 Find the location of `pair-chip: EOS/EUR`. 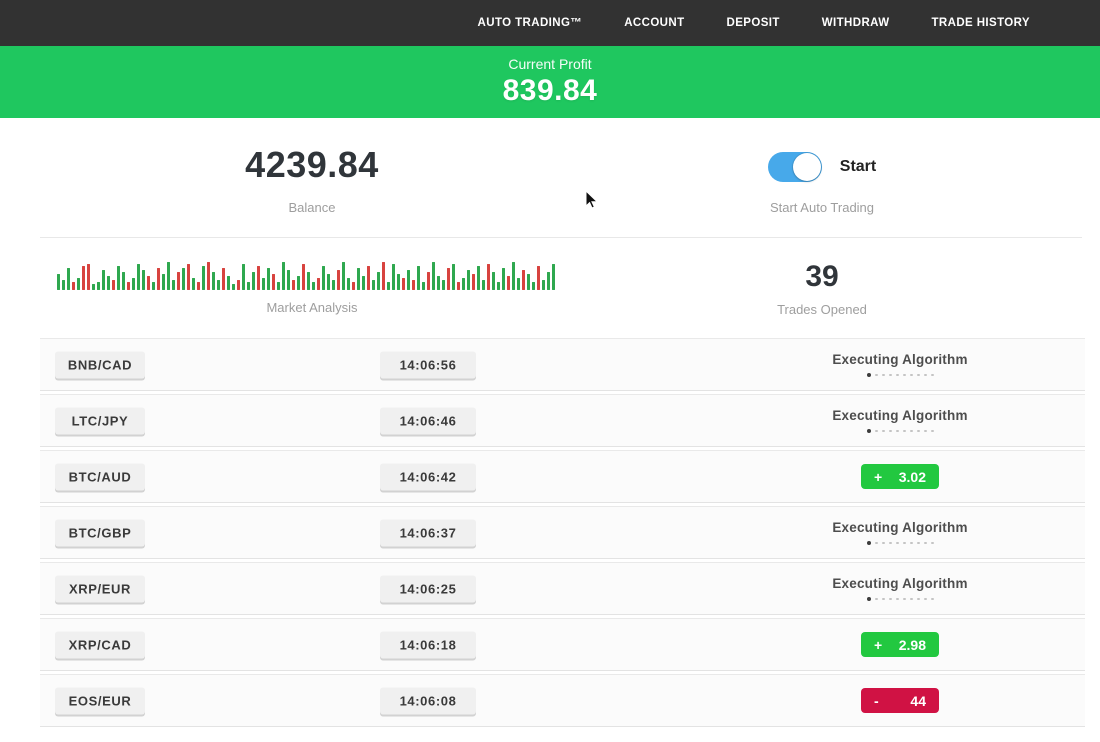

pair-chip: EOS/EUR is located at coordinates (100, 700).